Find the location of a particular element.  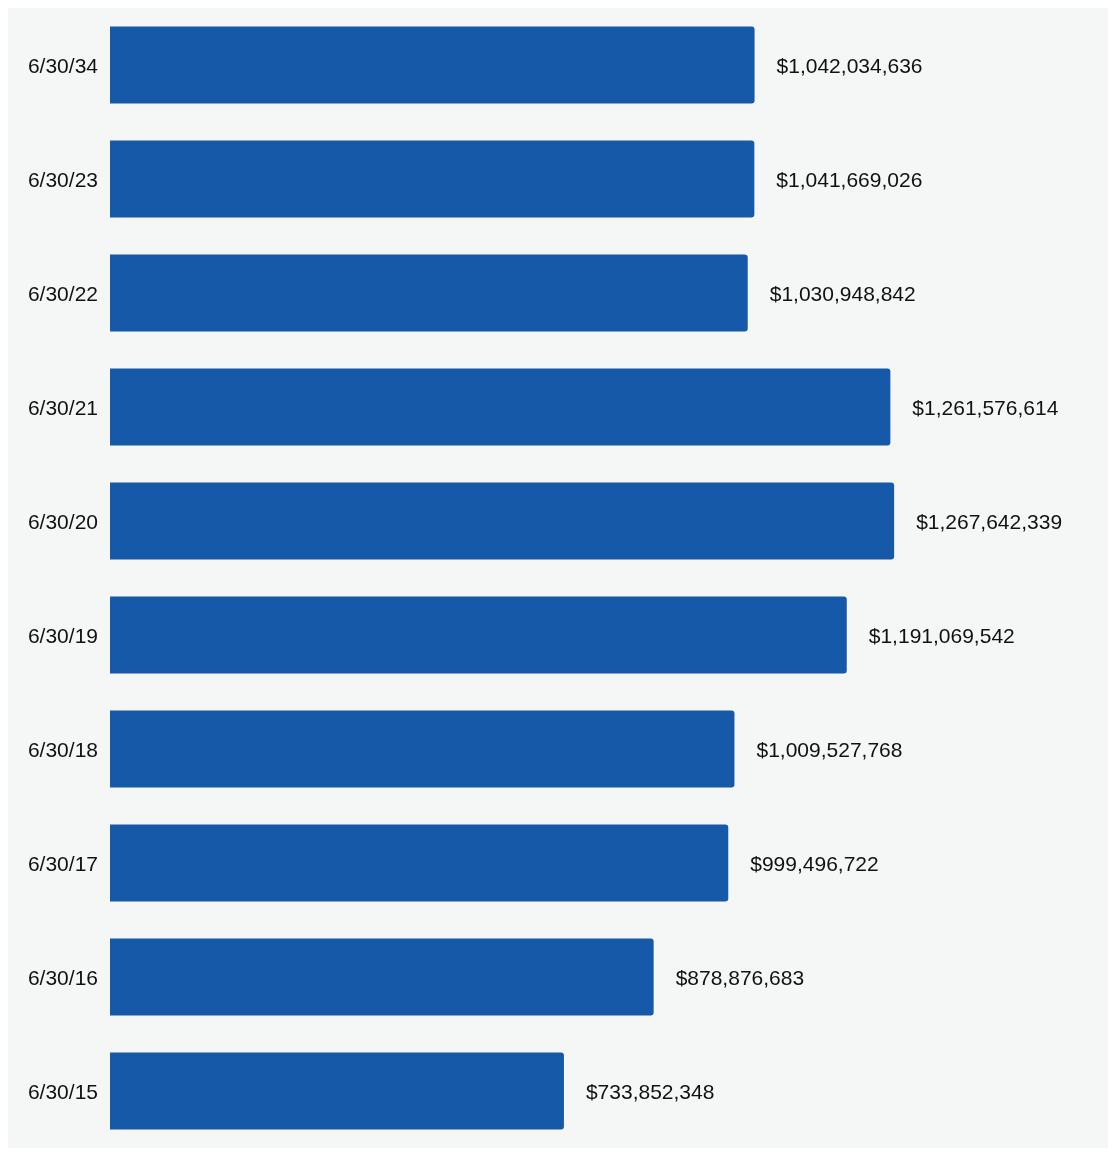

y-tick-label: 6/30/20 is located at coordinates (62, 521).